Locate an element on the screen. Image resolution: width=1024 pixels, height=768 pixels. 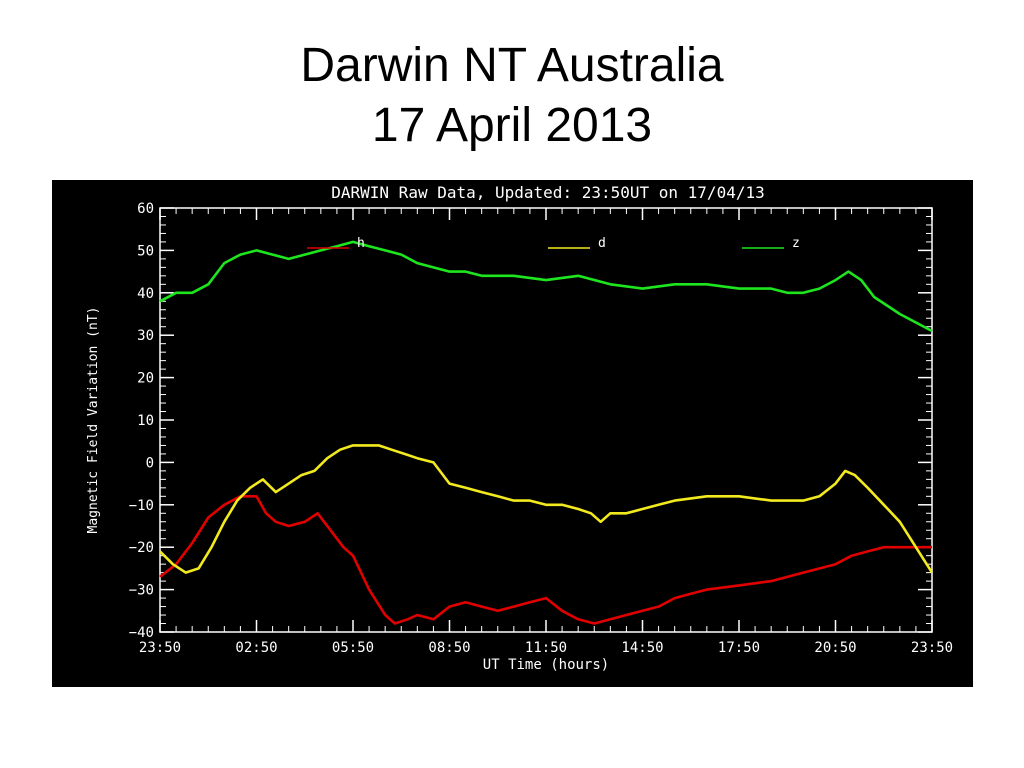
y-axis-label: Magnetic Field Variation (nT) is located at coordinates (93, 420).